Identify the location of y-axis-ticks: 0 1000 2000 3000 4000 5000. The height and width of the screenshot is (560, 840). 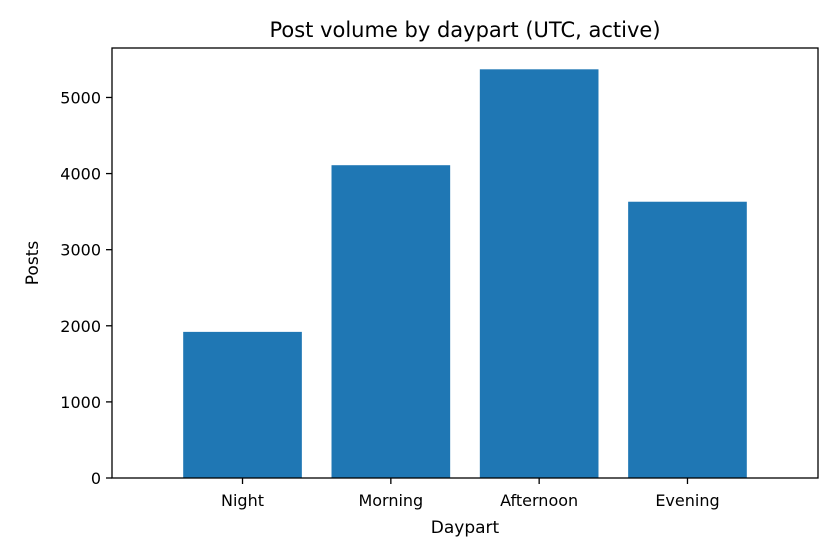
(86, 288).